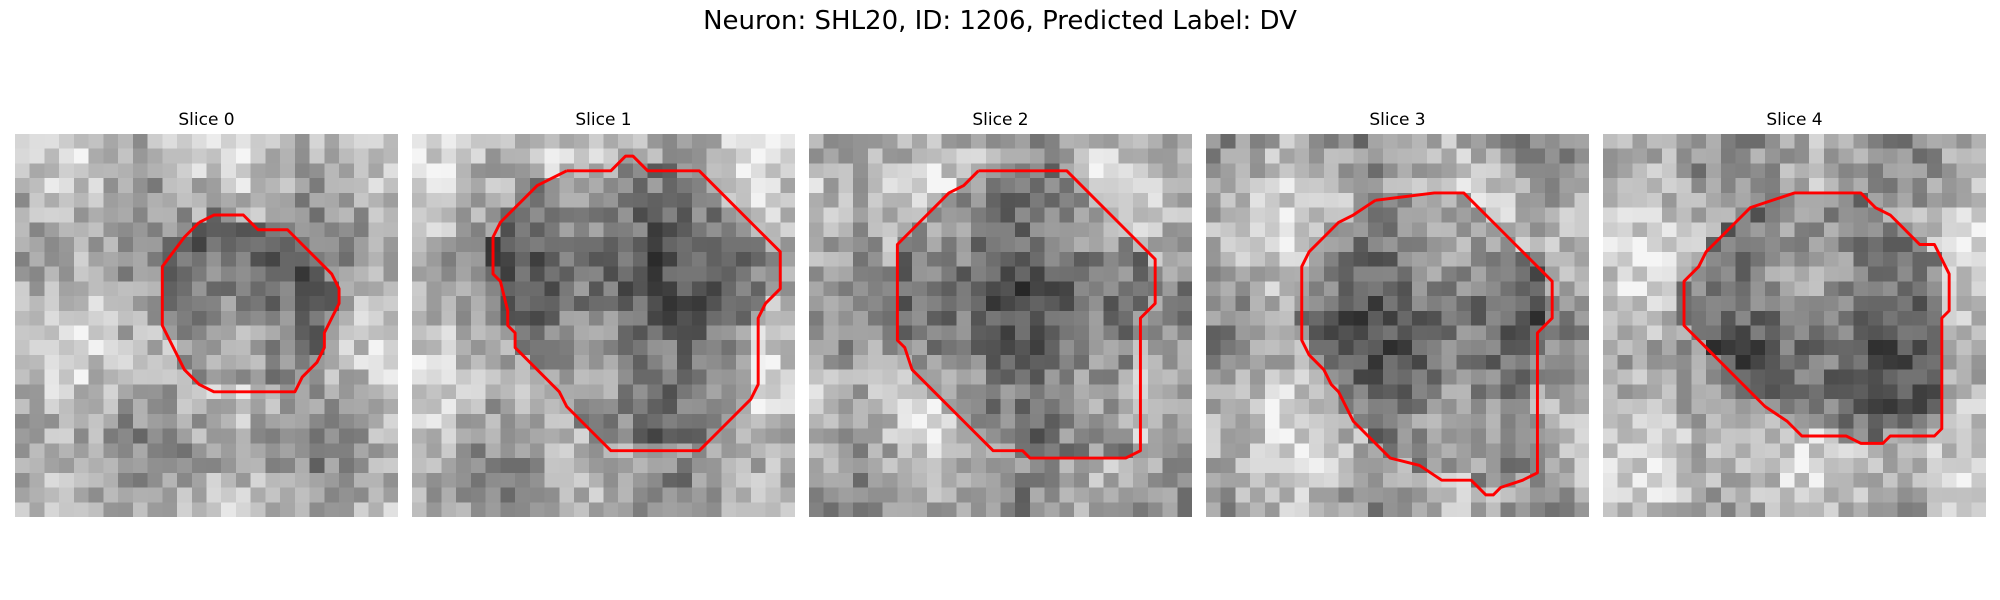 This screenshot has height=600, width=2000. I want to click on slice-panel-4: Slice 4, so click(1794, 312).